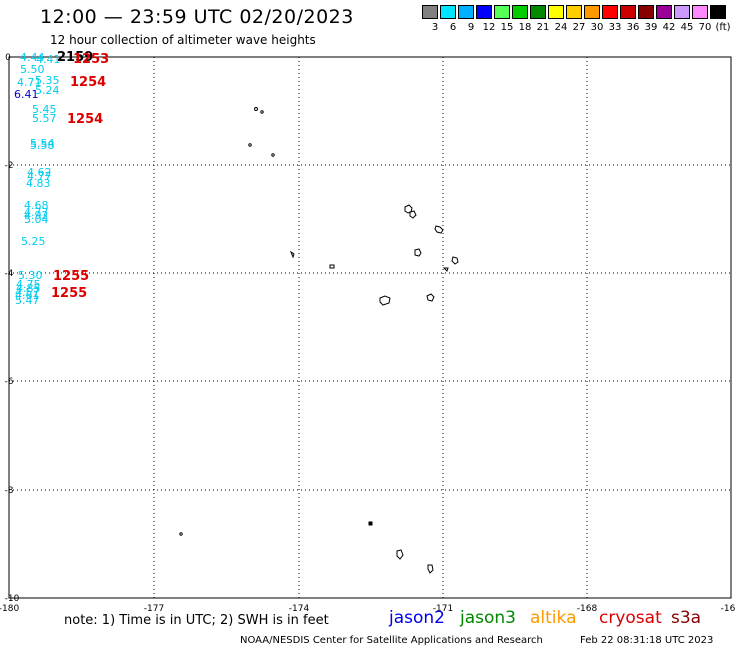 The width and height of the screenshot is (740, 650). What do you see at coordinates (9, 166) in the screenshot?
I see `lat-label: -2` at bounding box center [9, 166].